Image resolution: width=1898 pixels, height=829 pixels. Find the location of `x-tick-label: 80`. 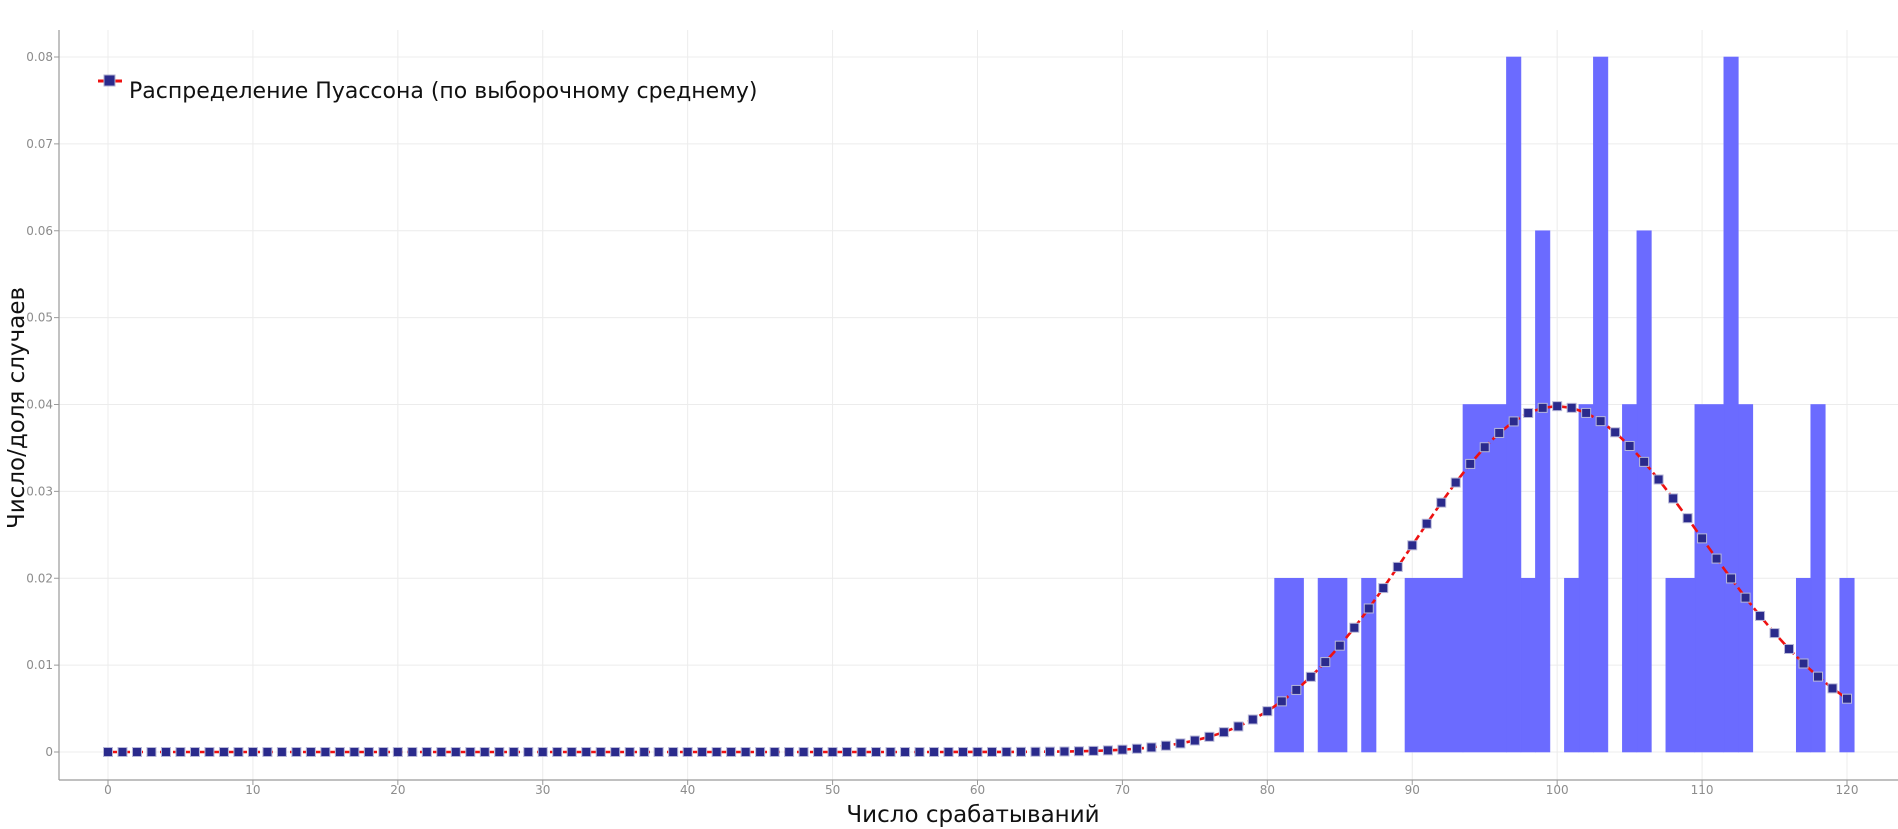

x-tick-label: 80 is located at coordinates (1267, 790).